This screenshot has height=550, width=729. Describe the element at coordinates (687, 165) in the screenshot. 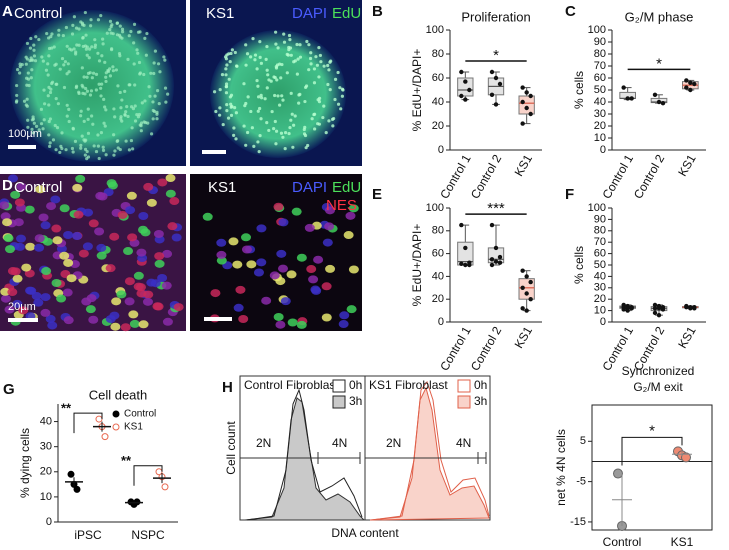

I see `x-tick-label: KS1` at that location.